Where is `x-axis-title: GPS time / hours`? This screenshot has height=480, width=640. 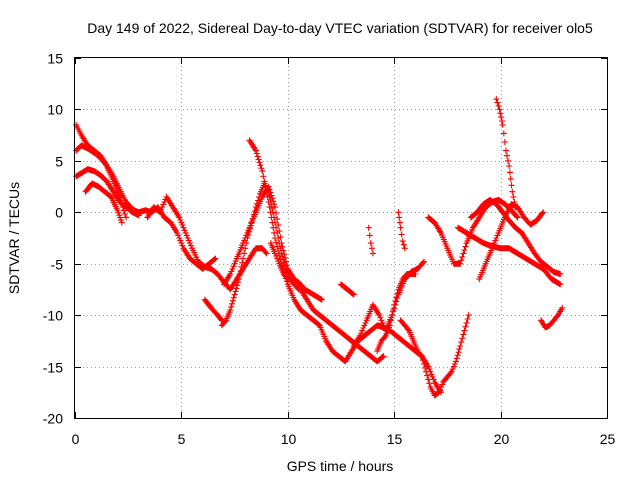 x-axis-title: GPS time / hours is located at coordinates (340, 466).